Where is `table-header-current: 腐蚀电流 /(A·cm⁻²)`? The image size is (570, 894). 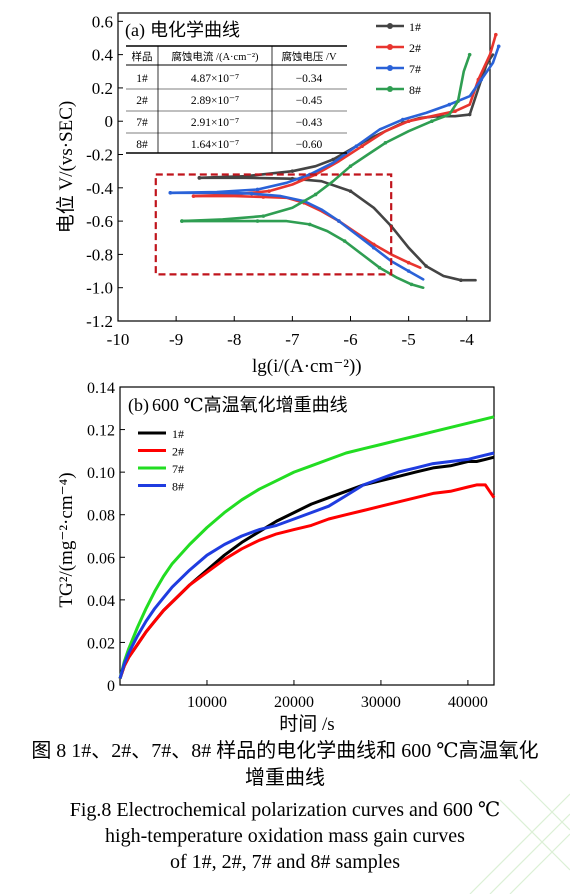 table-header-current: 腐蚀电流 /(A·cm⁻²) is located at coordinates (215, 56).